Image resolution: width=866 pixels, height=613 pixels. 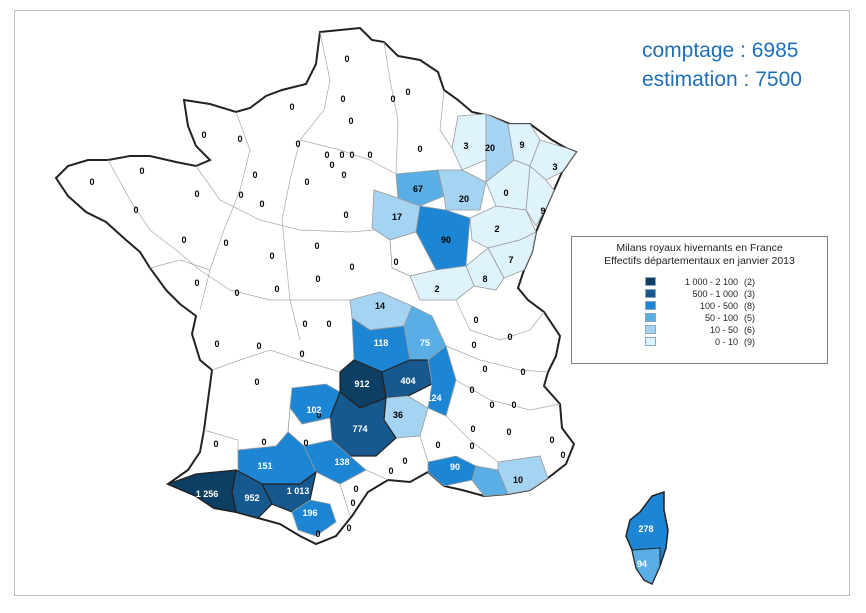 What do you see at coordinates (722, 79) in the screenshot?
I see `estimation-text: estimation : 7500` at bounding box center [722, 79].